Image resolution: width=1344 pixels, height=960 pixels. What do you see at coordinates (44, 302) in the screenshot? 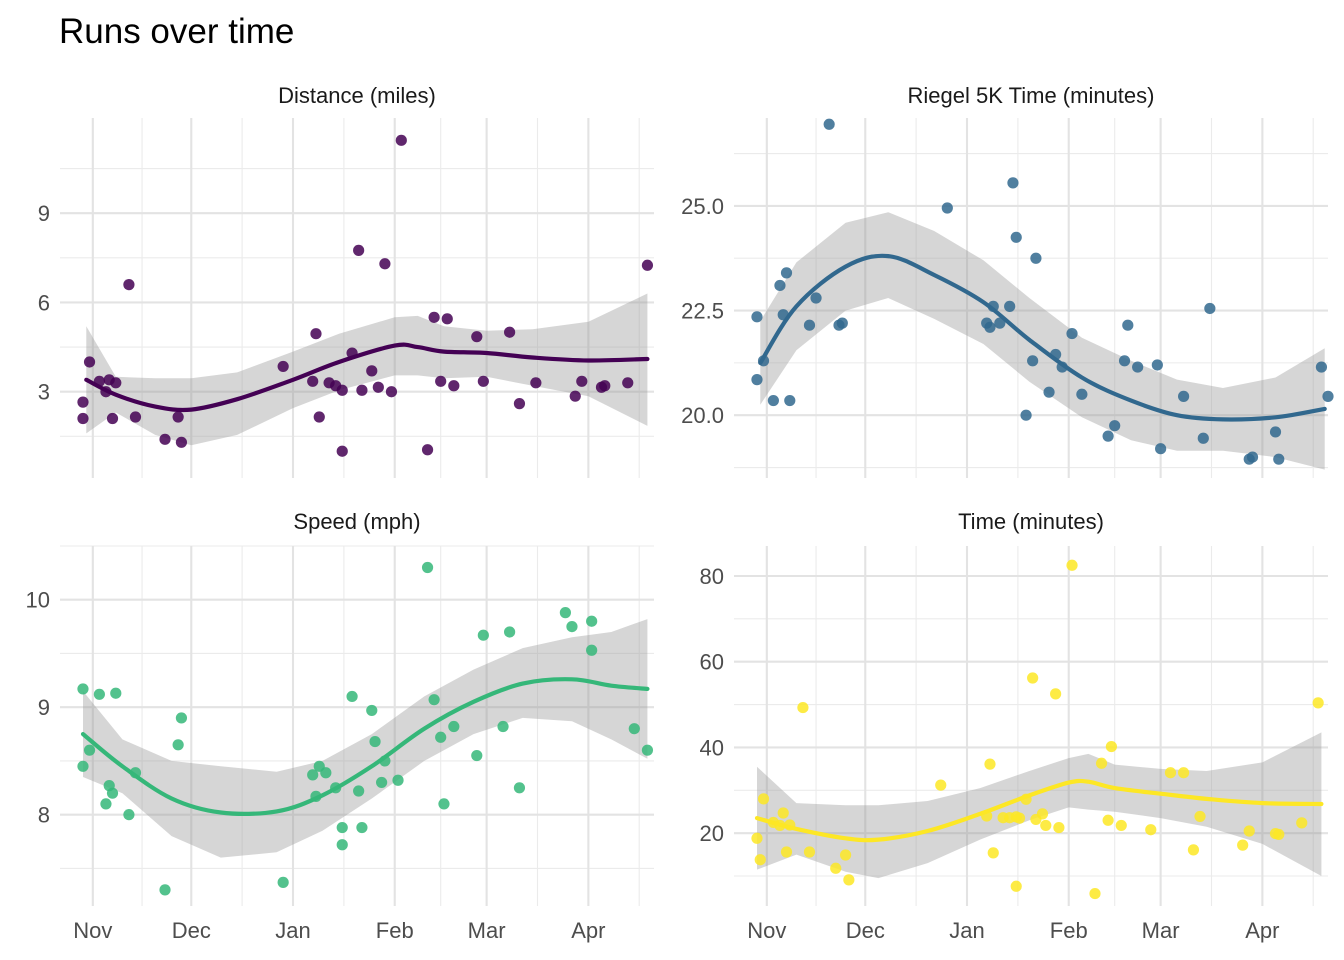
I see `y-tick-label: 6` at bounding box center [44, 302].